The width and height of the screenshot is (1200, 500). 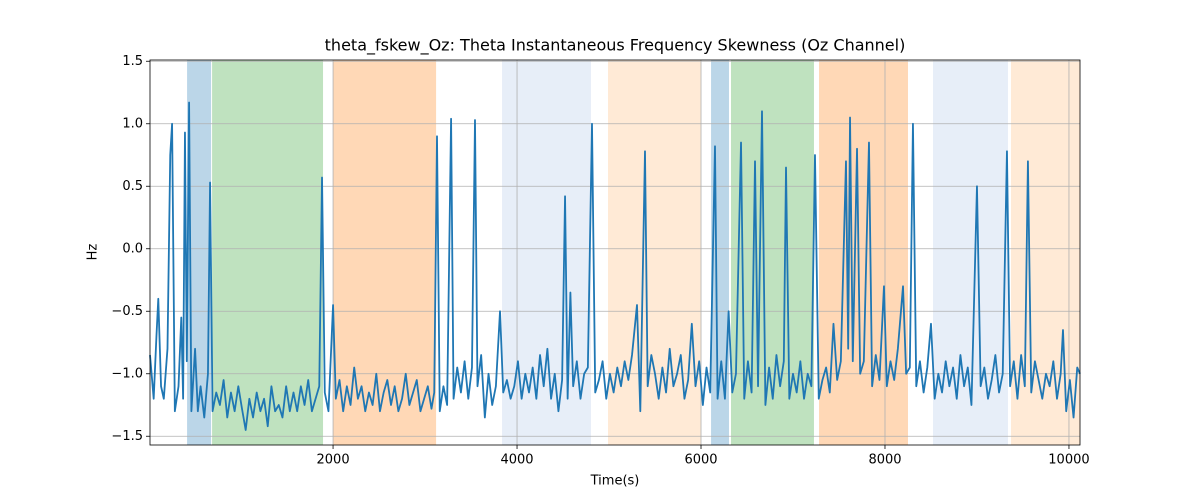 I want to click on x-tick-label: 6000, so click(x=700, y=460).